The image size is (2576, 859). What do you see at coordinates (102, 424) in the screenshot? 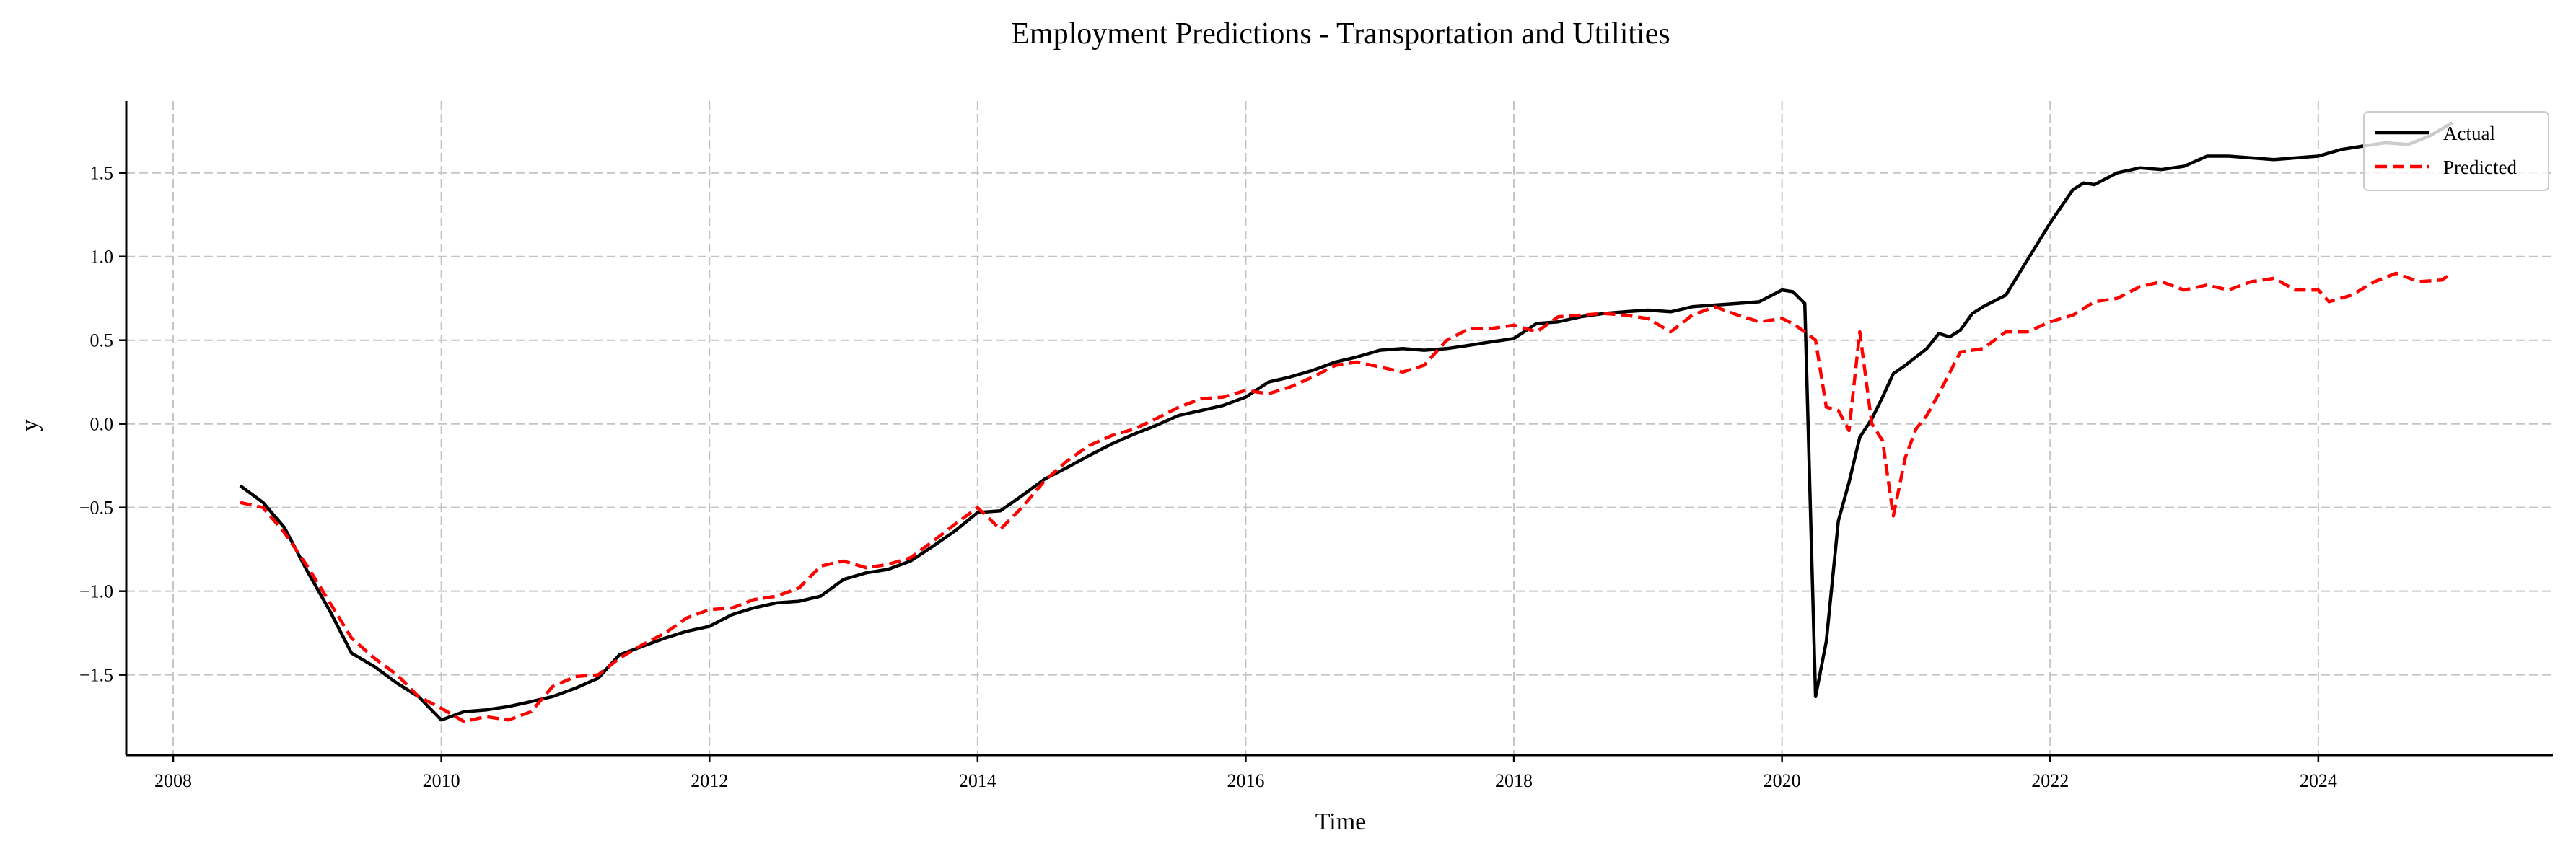
I see `y-tick-label: 0.0` at bounding box center [102, 424].